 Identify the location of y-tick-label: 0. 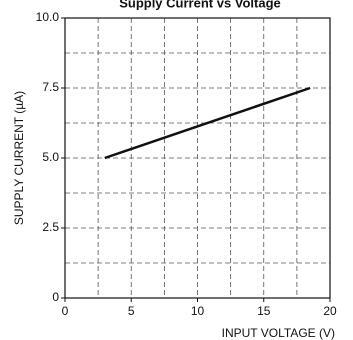
(55, 297).